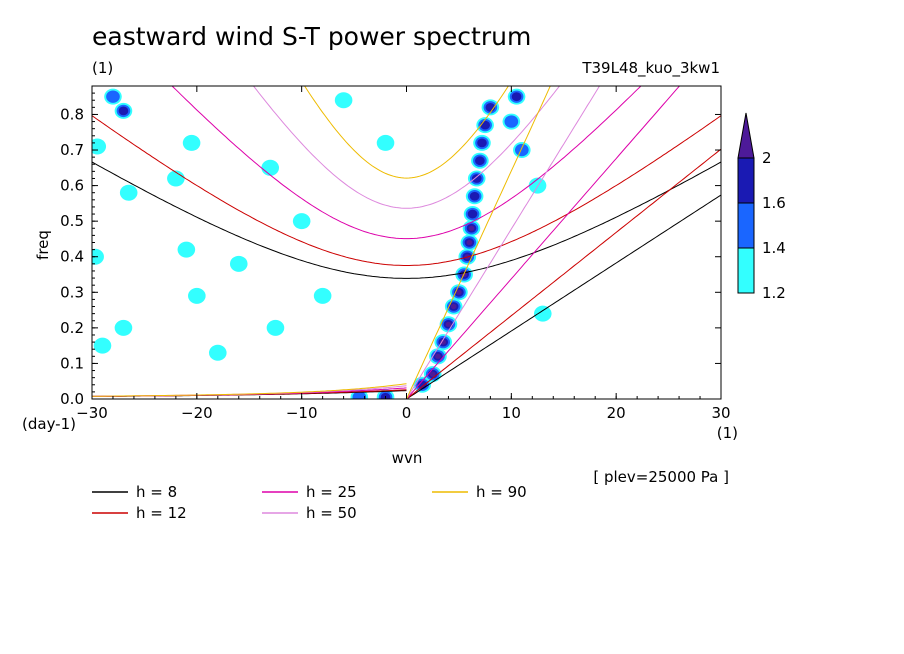 This screenshot has width=904, height=654. Describe the element at coordinates (72, 150) in the screenshot. I see `y-tick-label: 0.7` at that location.